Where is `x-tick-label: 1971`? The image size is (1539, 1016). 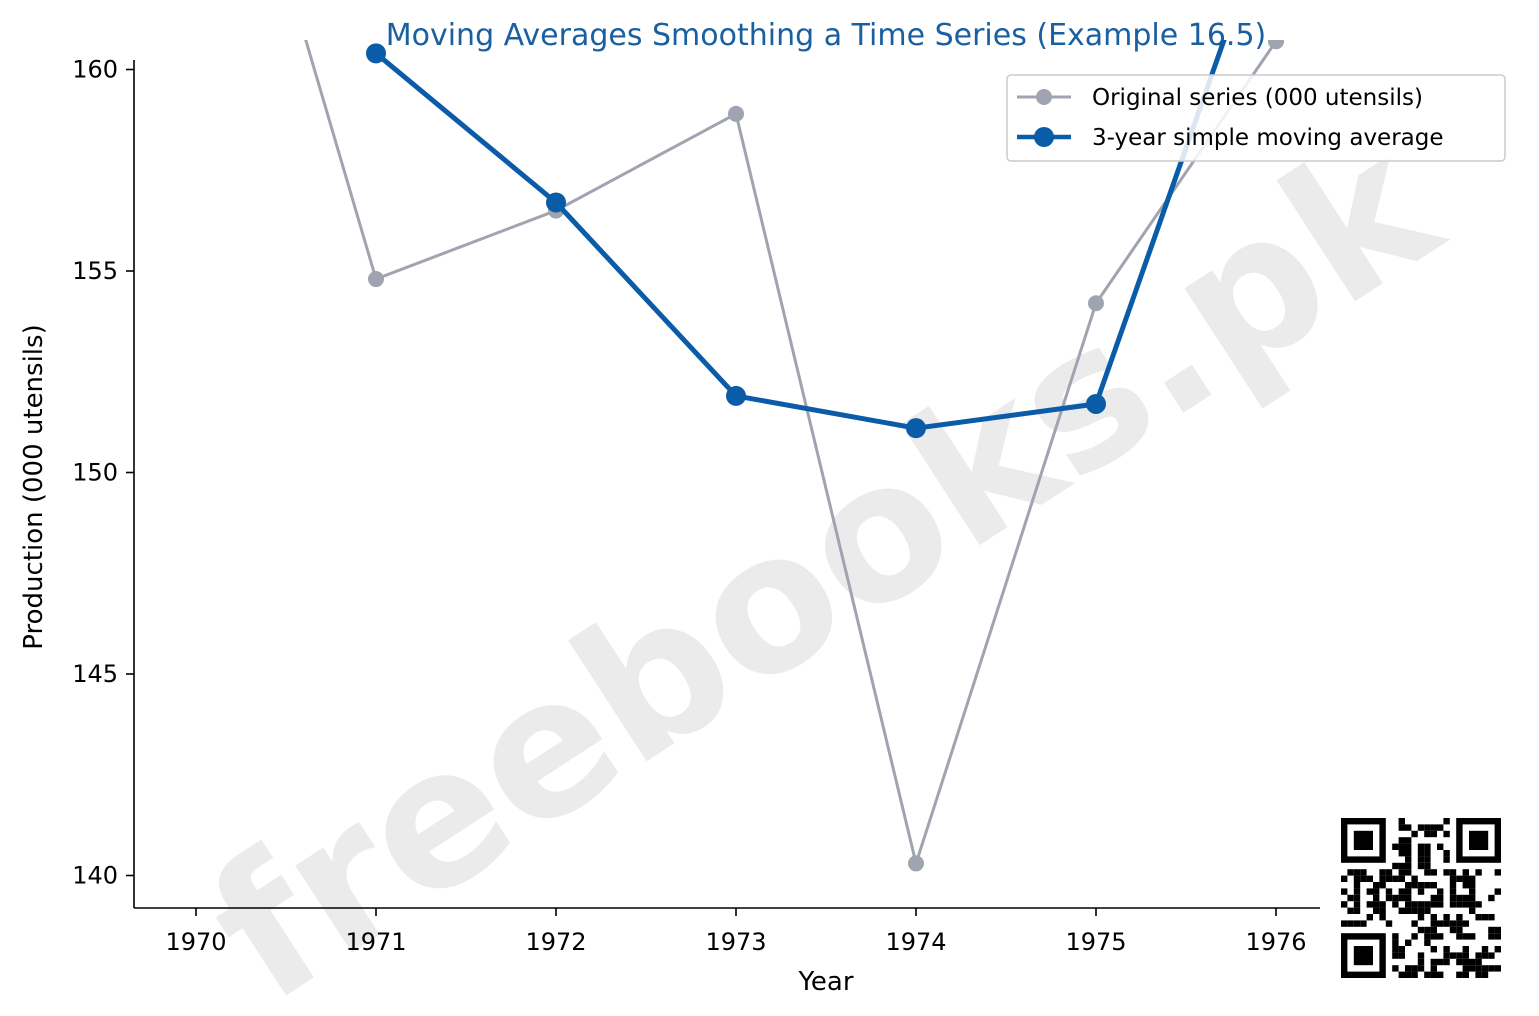 x-tick-label: 1971 is located at coordinates (375, 942).